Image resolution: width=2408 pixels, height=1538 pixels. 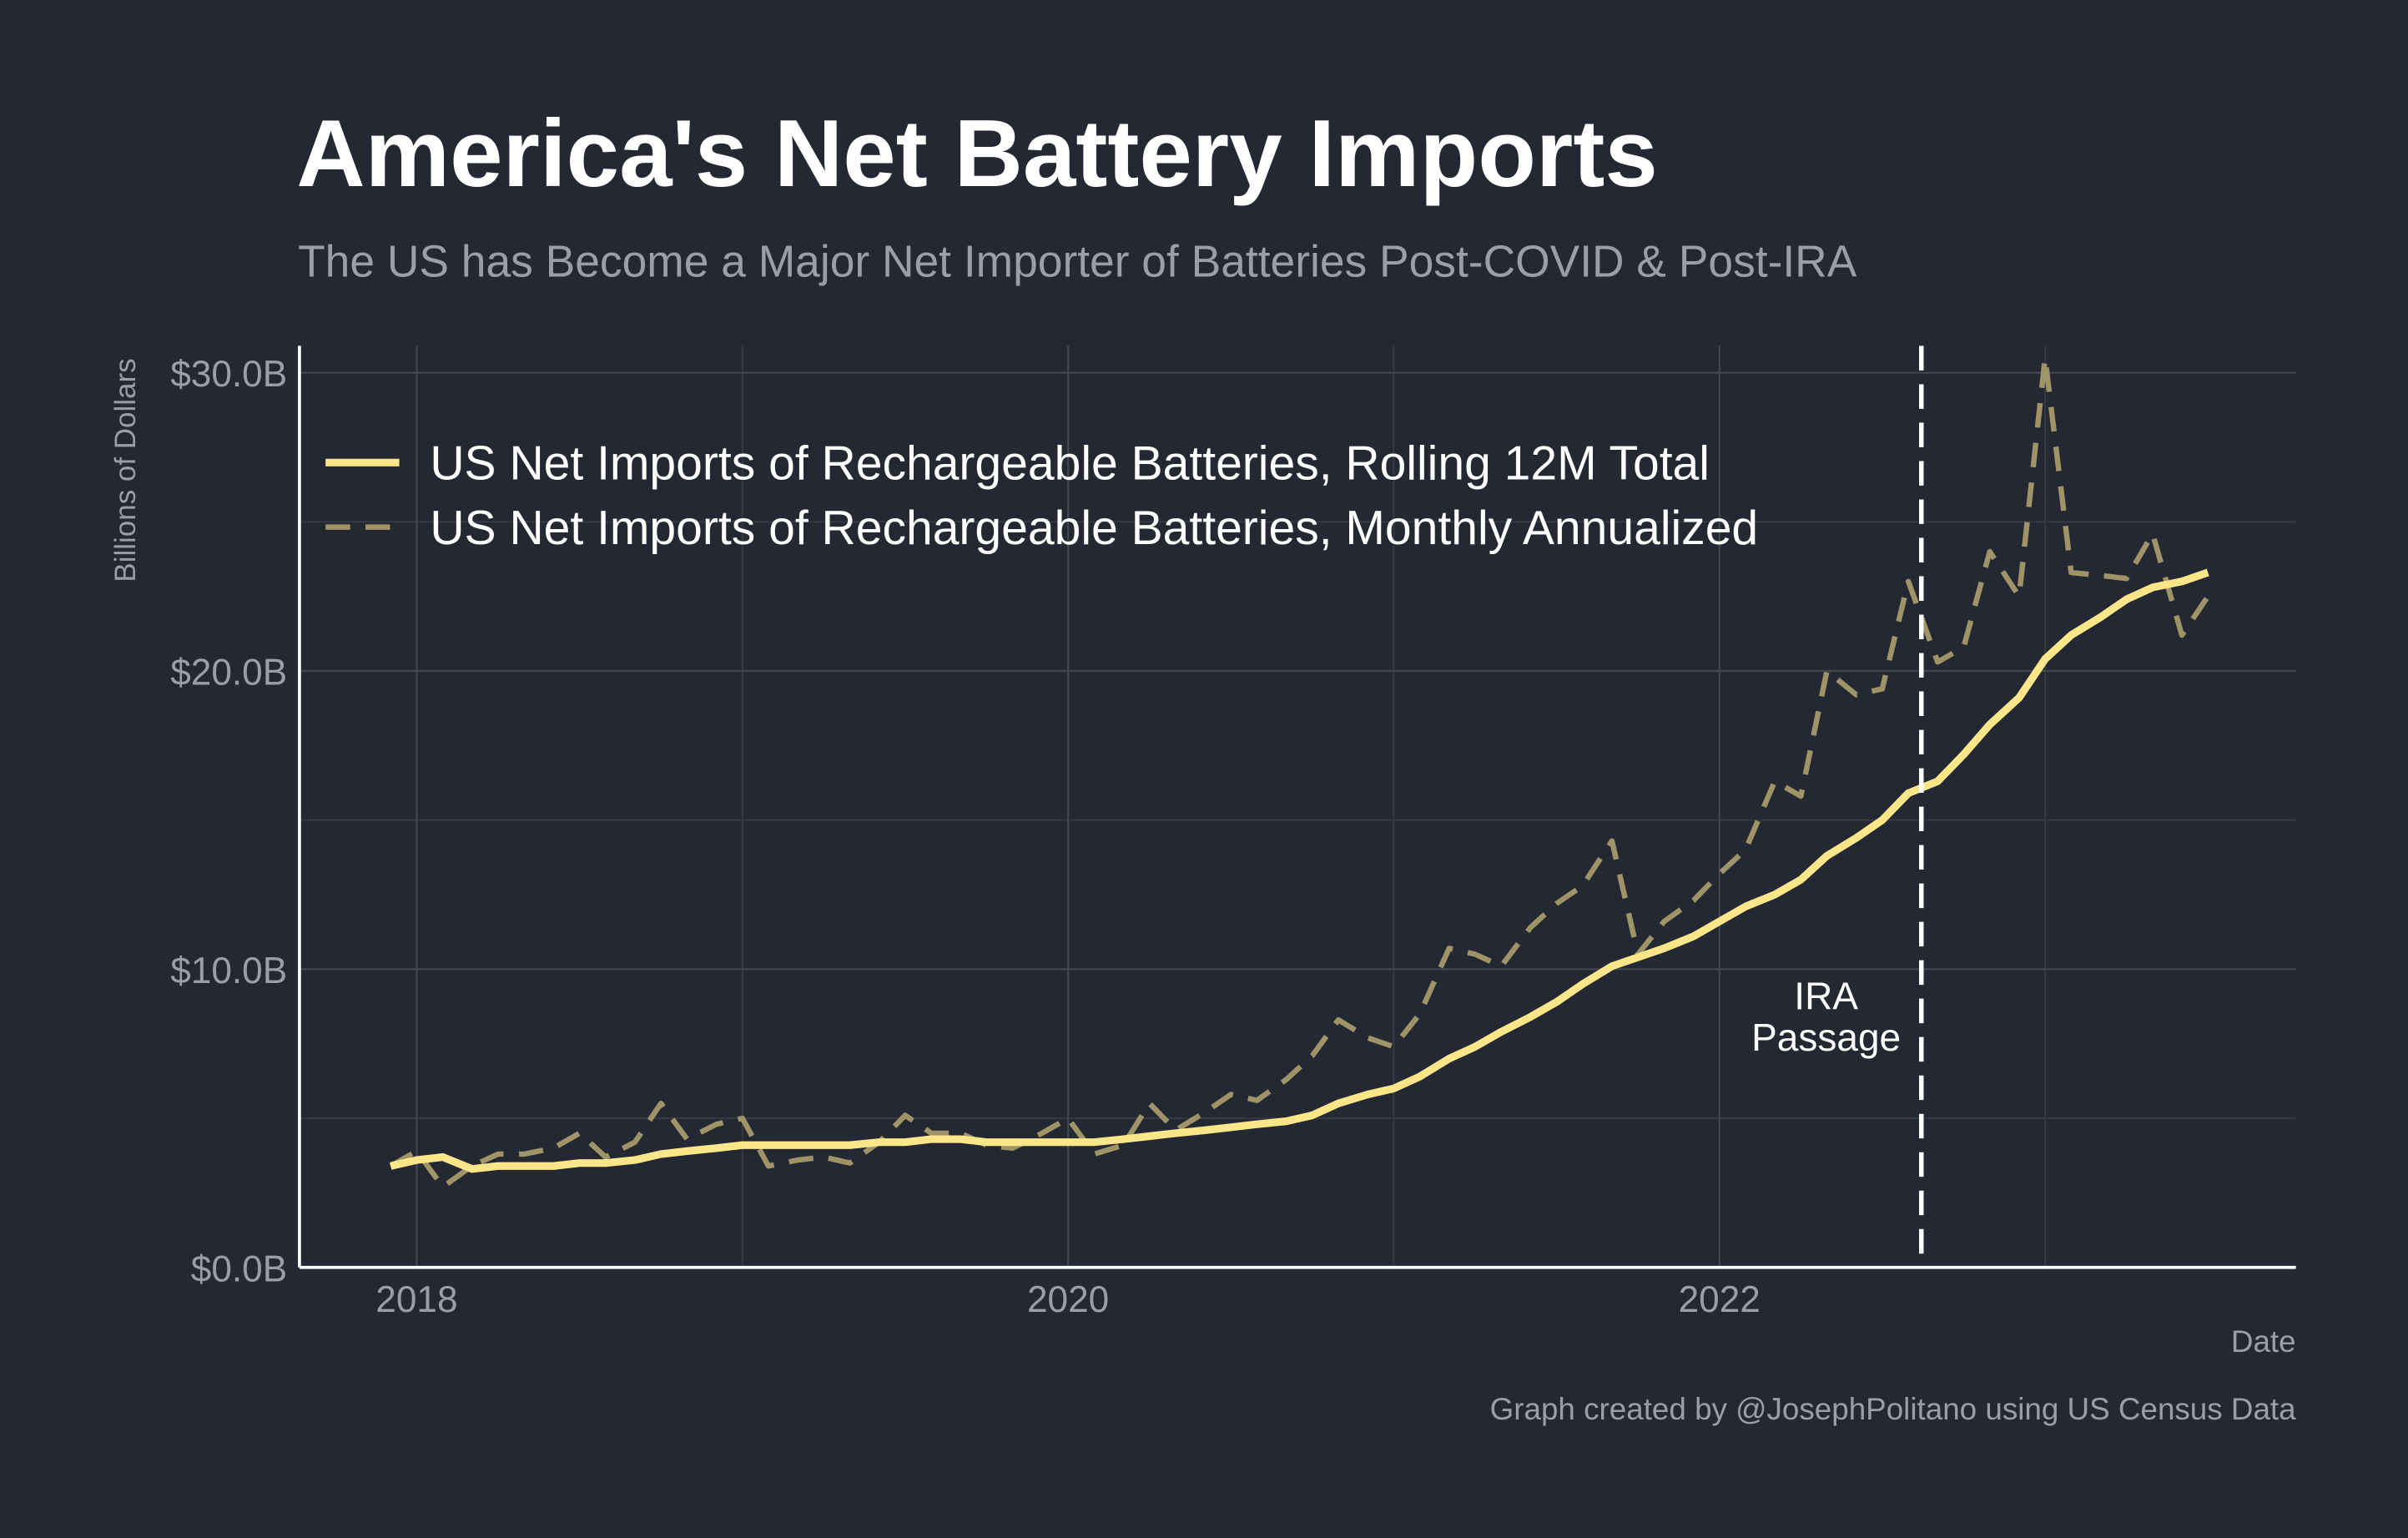 I want to click on x-axis-label: Date, so click(x=2263, y=1341).